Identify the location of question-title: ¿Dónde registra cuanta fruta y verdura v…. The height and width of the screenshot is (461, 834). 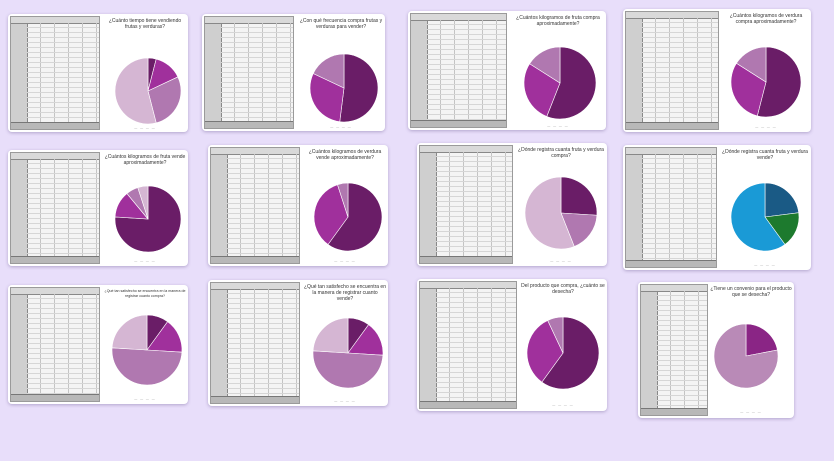
(765, 155).